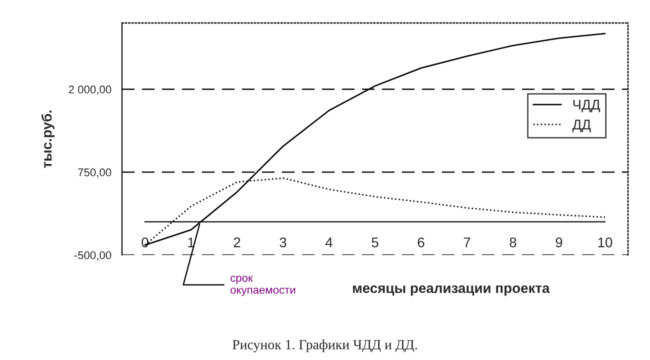 The image size is (650, 360). I want to click on x-tick-label: 7, so click(467, 243).